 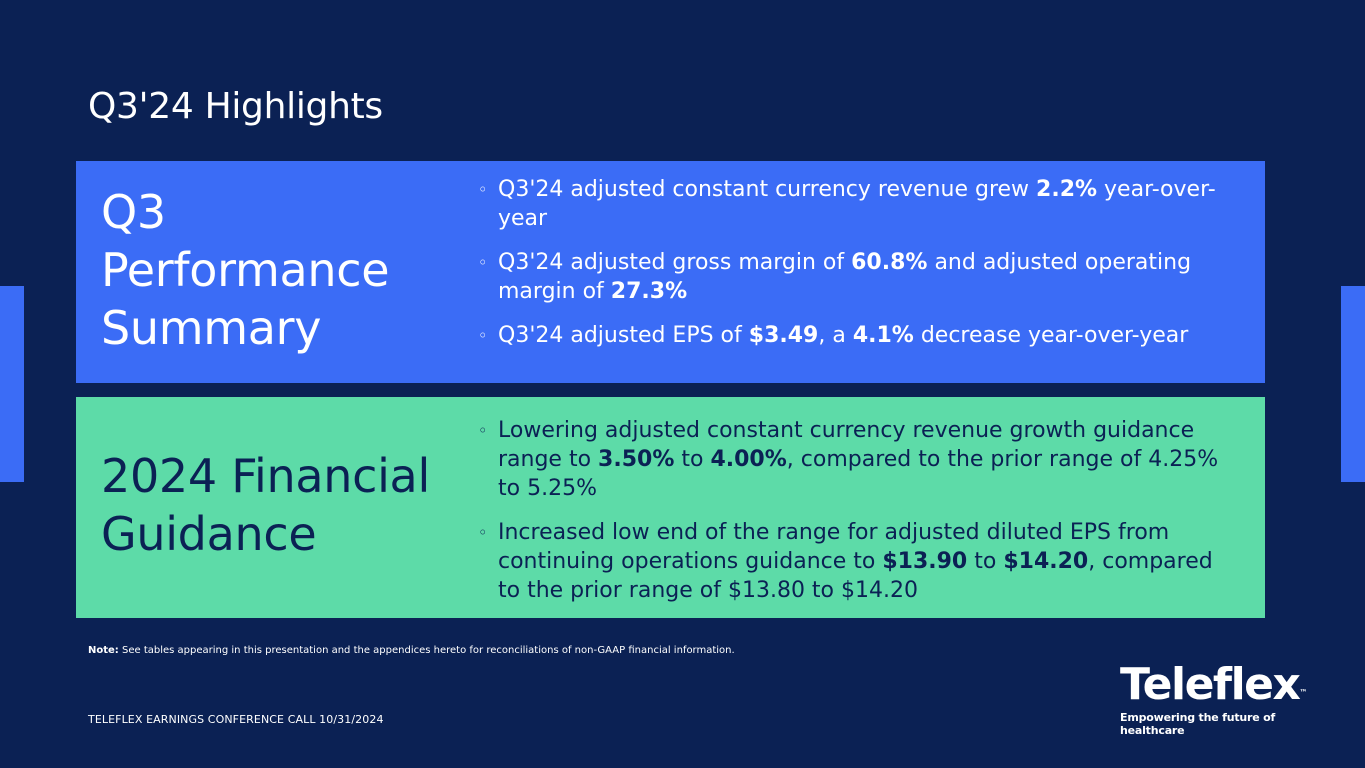 I want to click on bullet-text: Q3'24 adjusted EPS of, so click(x=623, y=335).